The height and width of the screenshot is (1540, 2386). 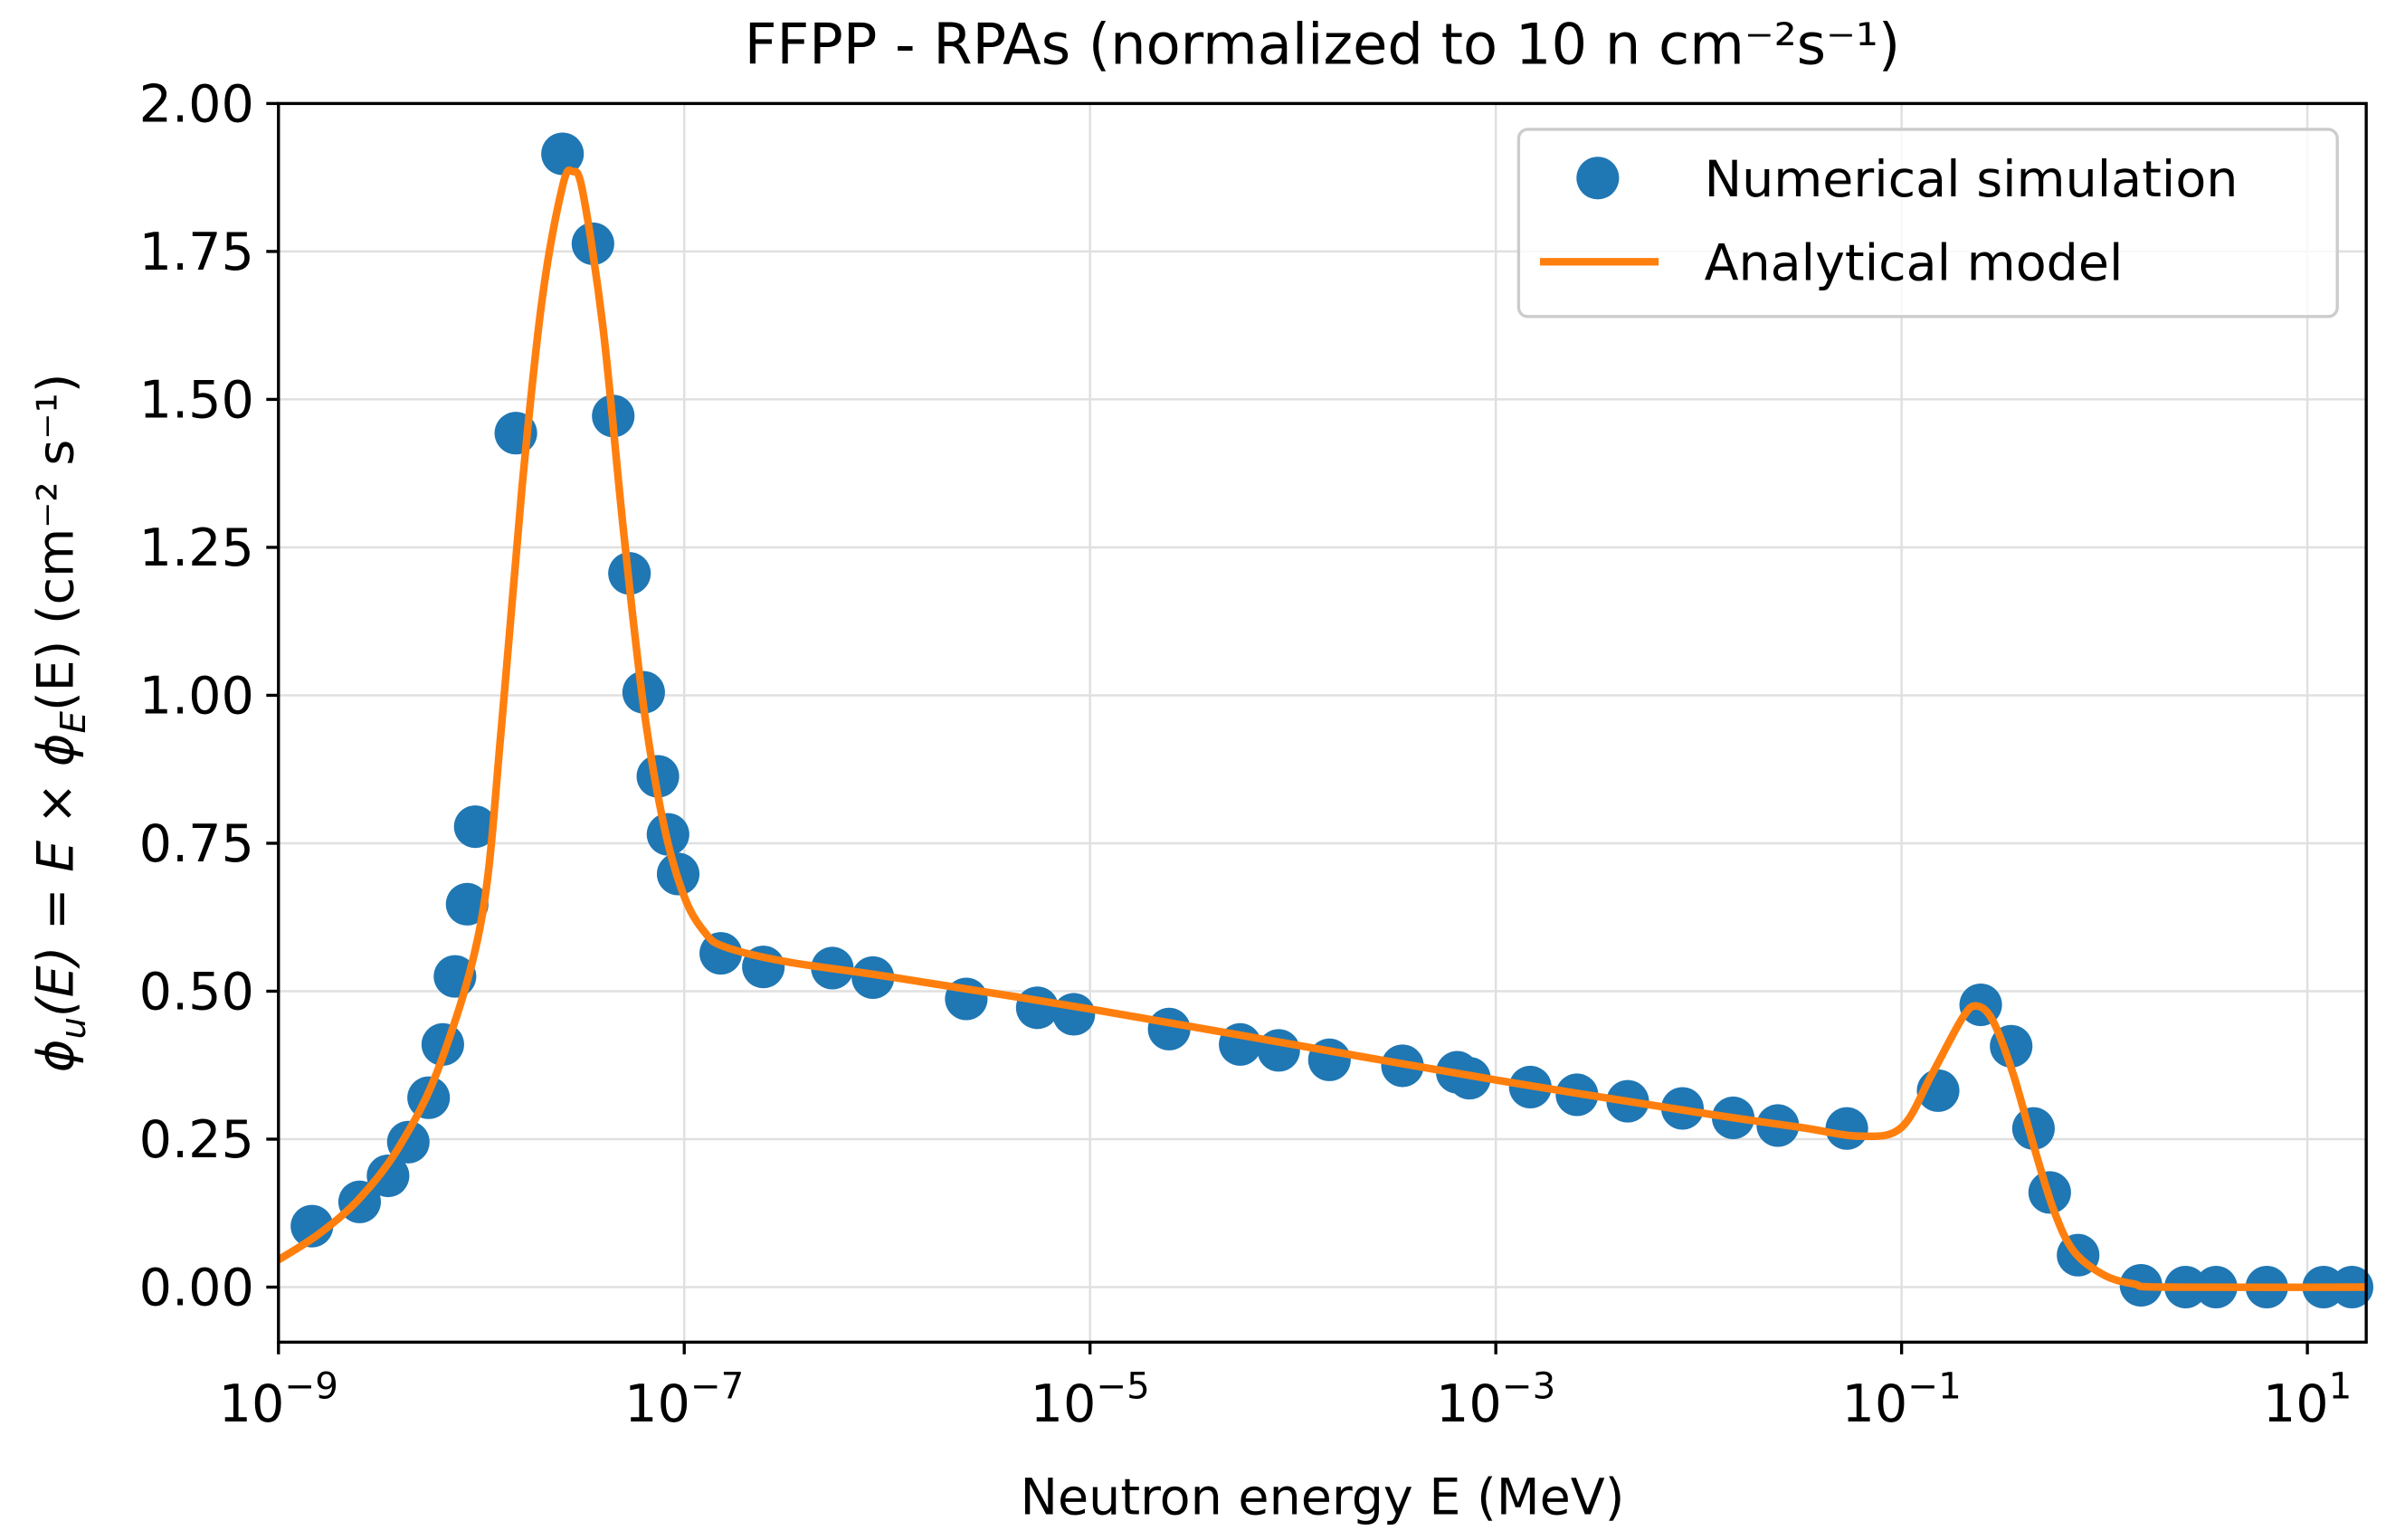 I want to click on legend-box, so click(x=1928, y=223).